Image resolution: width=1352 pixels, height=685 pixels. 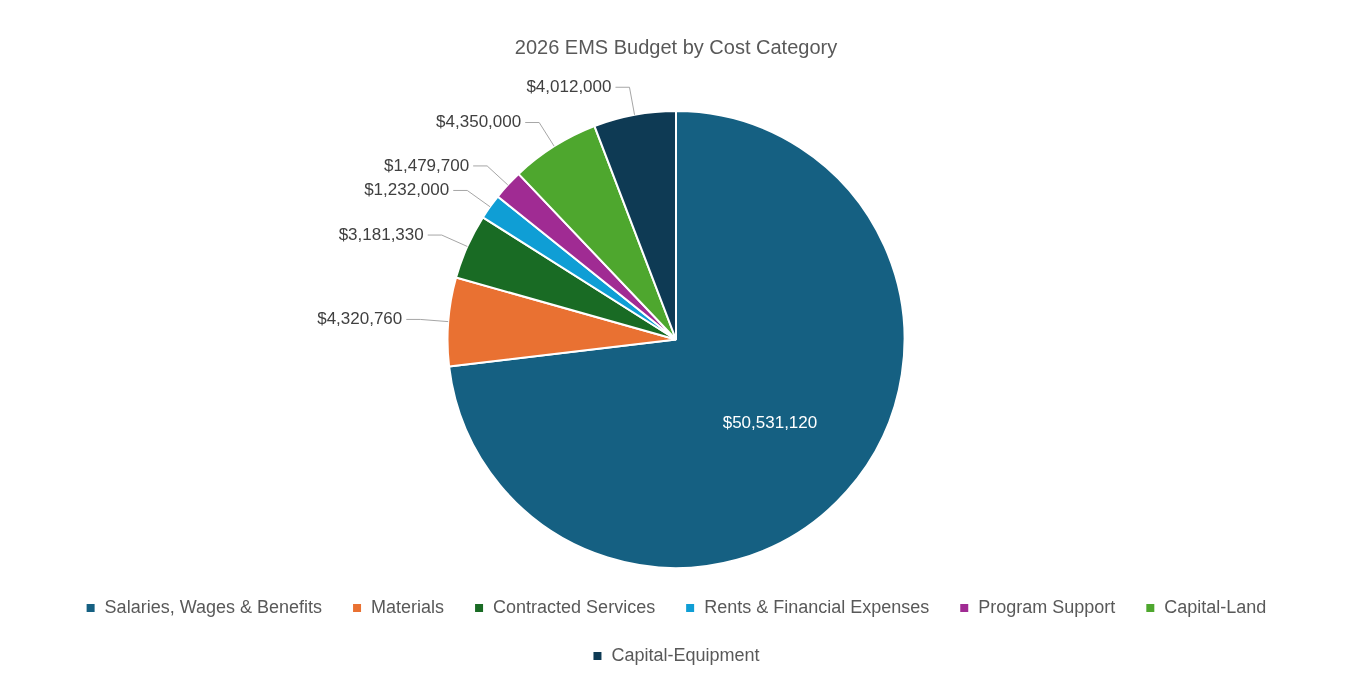 I want to click on data-label: $3,181,330, so click(x=381, y=234).